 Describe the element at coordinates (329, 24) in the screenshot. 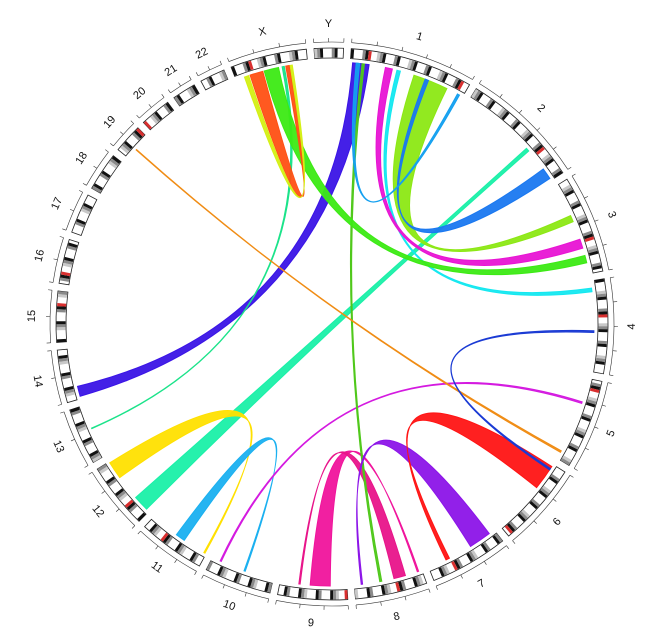

I see `chromosome-label-y: Y` at that location.